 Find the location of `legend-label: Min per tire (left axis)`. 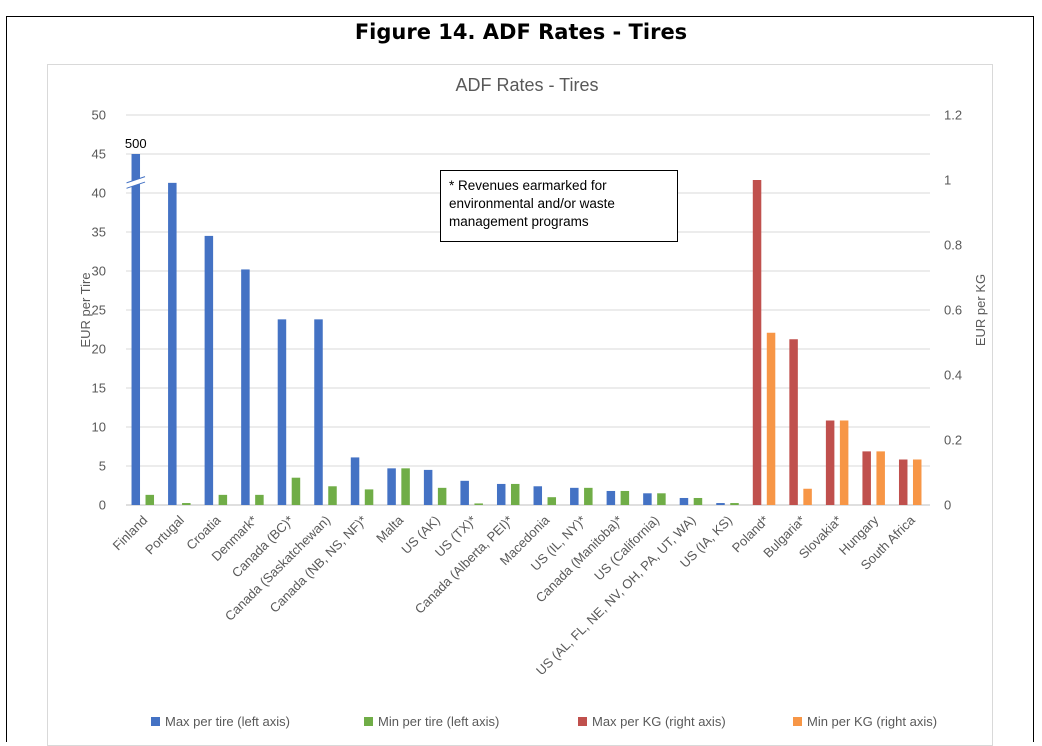

legend-label: Min per tire (left axis) is located at coordinates (438, 721).